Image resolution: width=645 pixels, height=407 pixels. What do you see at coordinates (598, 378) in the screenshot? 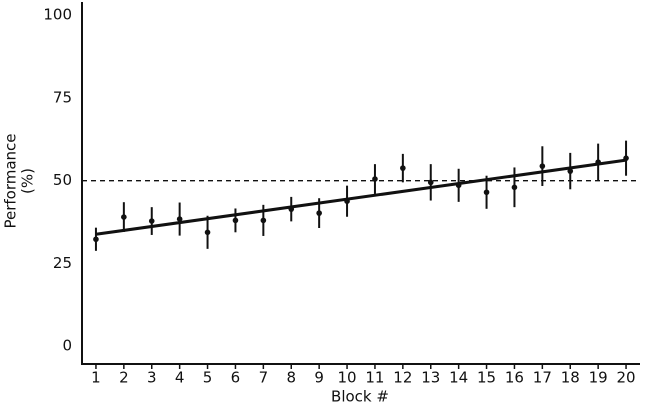
I see `x-tick-label: 19` at bounding box center [598, 378].